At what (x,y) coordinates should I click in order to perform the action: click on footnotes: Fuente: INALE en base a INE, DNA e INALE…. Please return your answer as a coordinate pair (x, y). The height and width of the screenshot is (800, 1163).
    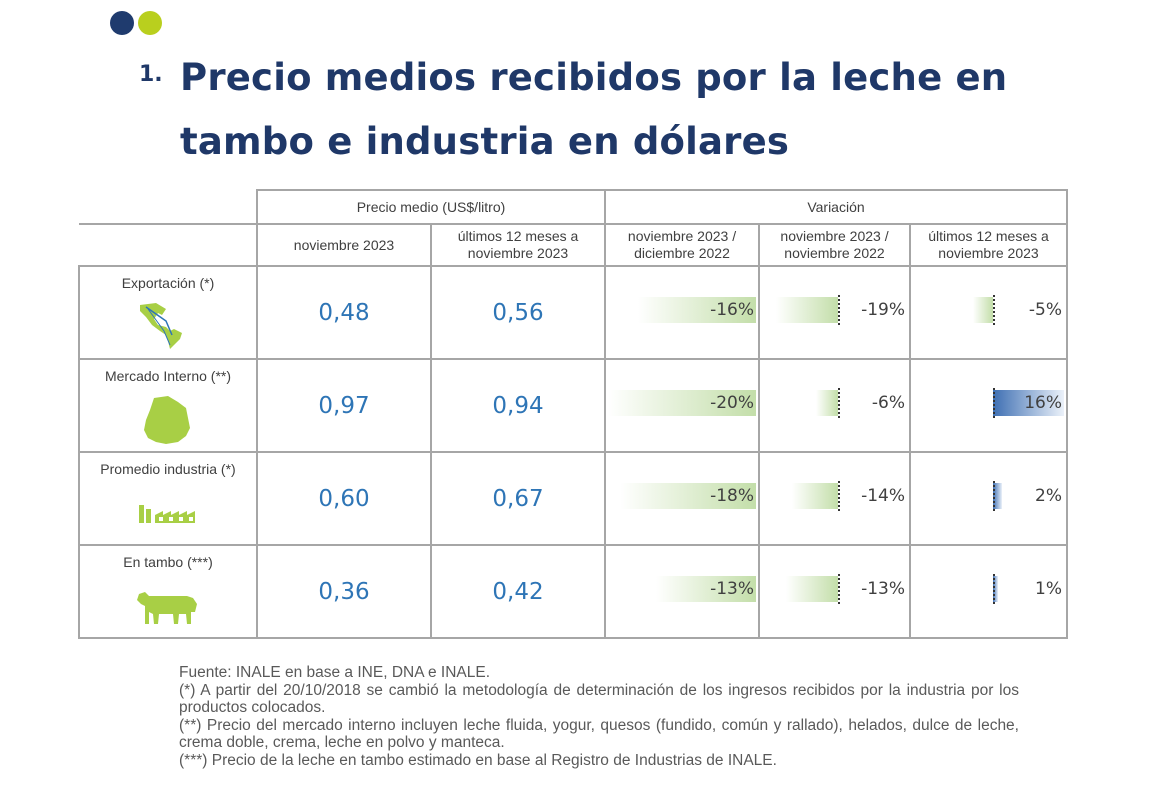
    Looking at the image, I should click on (599, 716).